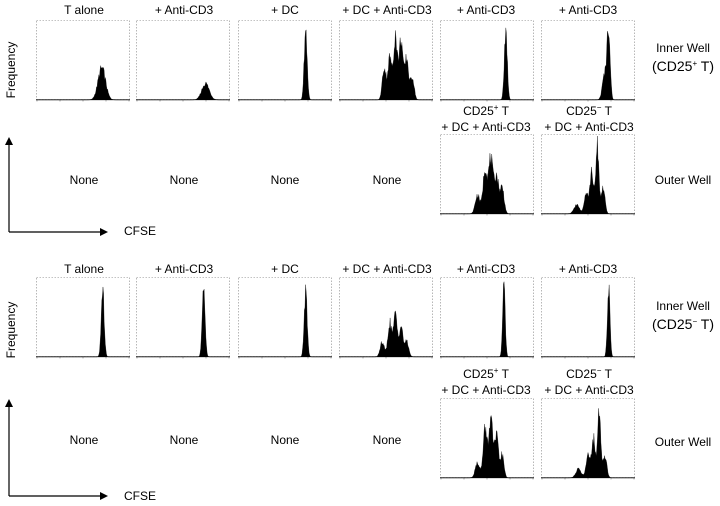  What do you see at coordinates (683, 442) in the screenshot?
I see `side-label-outer-well: Outer Well` at bounding box center [683, 442].